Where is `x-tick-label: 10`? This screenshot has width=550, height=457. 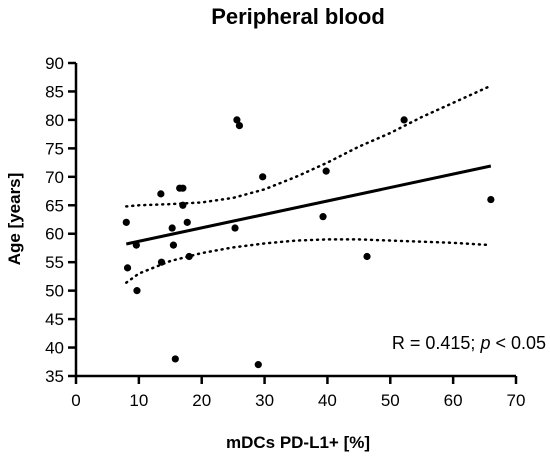
x-tick-label: 10 is located at coordinates (138, 400).